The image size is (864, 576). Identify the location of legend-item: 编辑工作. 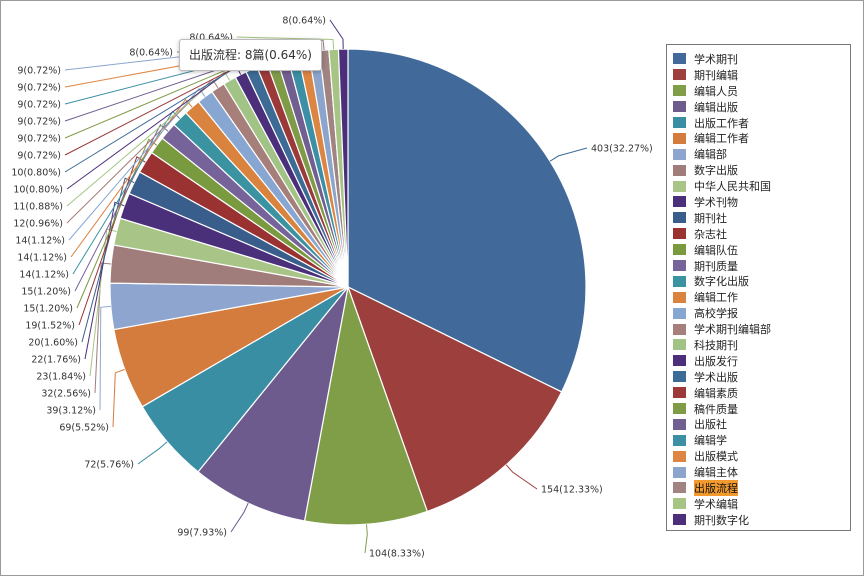
(761, 297).